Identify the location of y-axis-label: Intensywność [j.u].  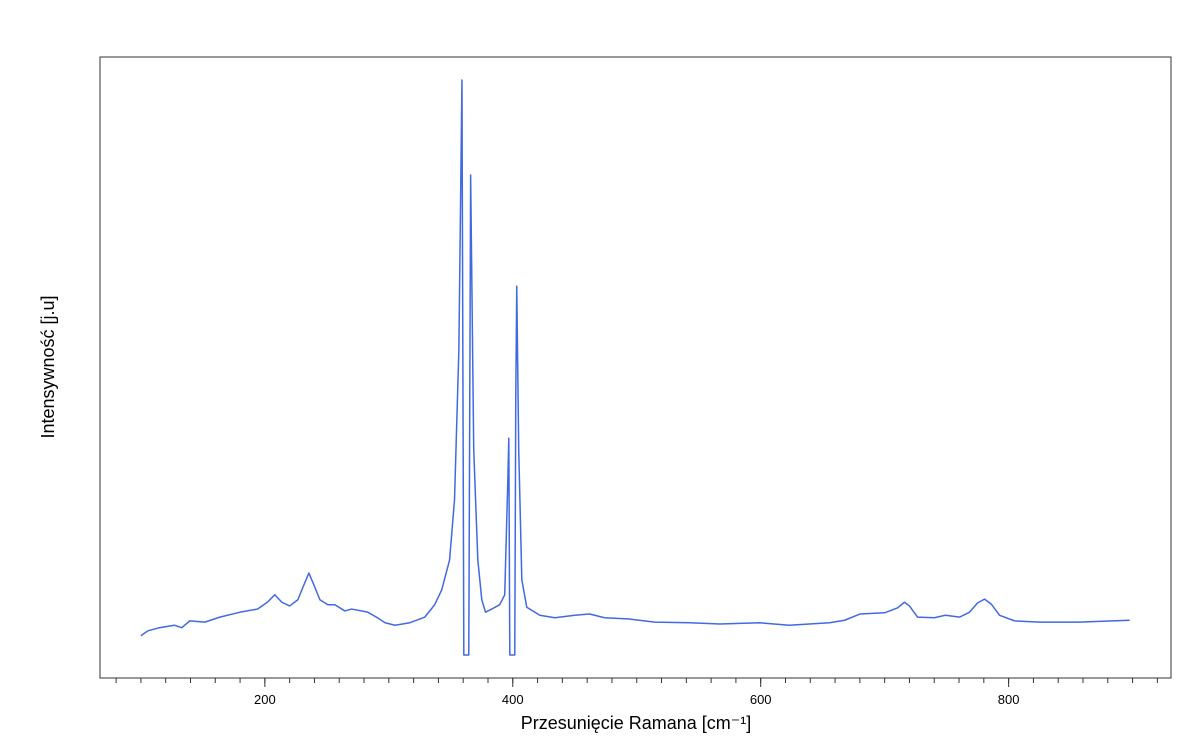
(48, 366).